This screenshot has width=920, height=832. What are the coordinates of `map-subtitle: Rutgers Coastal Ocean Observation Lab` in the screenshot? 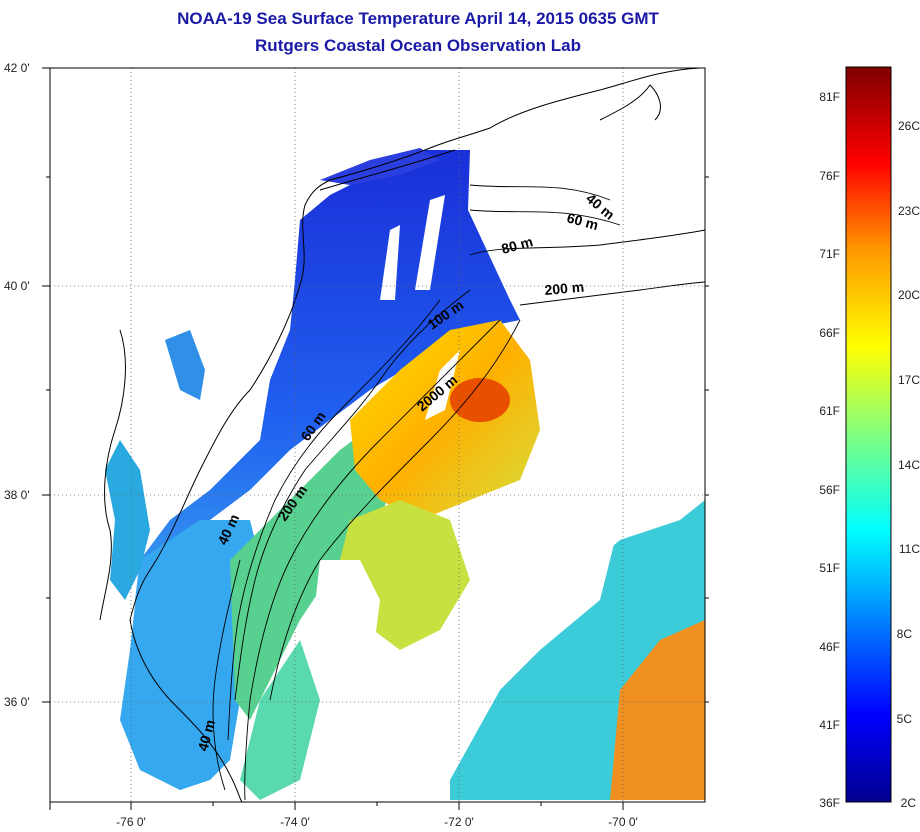 It's located at (418, 45).